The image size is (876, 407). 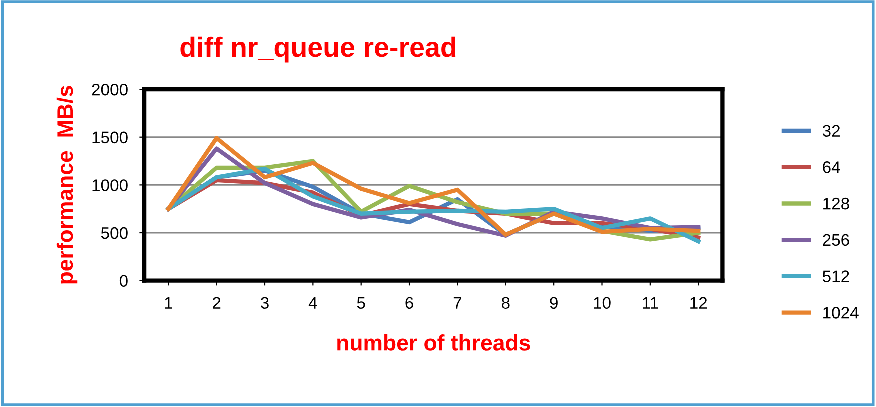 I want to click on x-axis-title: number of threads, so click(x=434, y=342).